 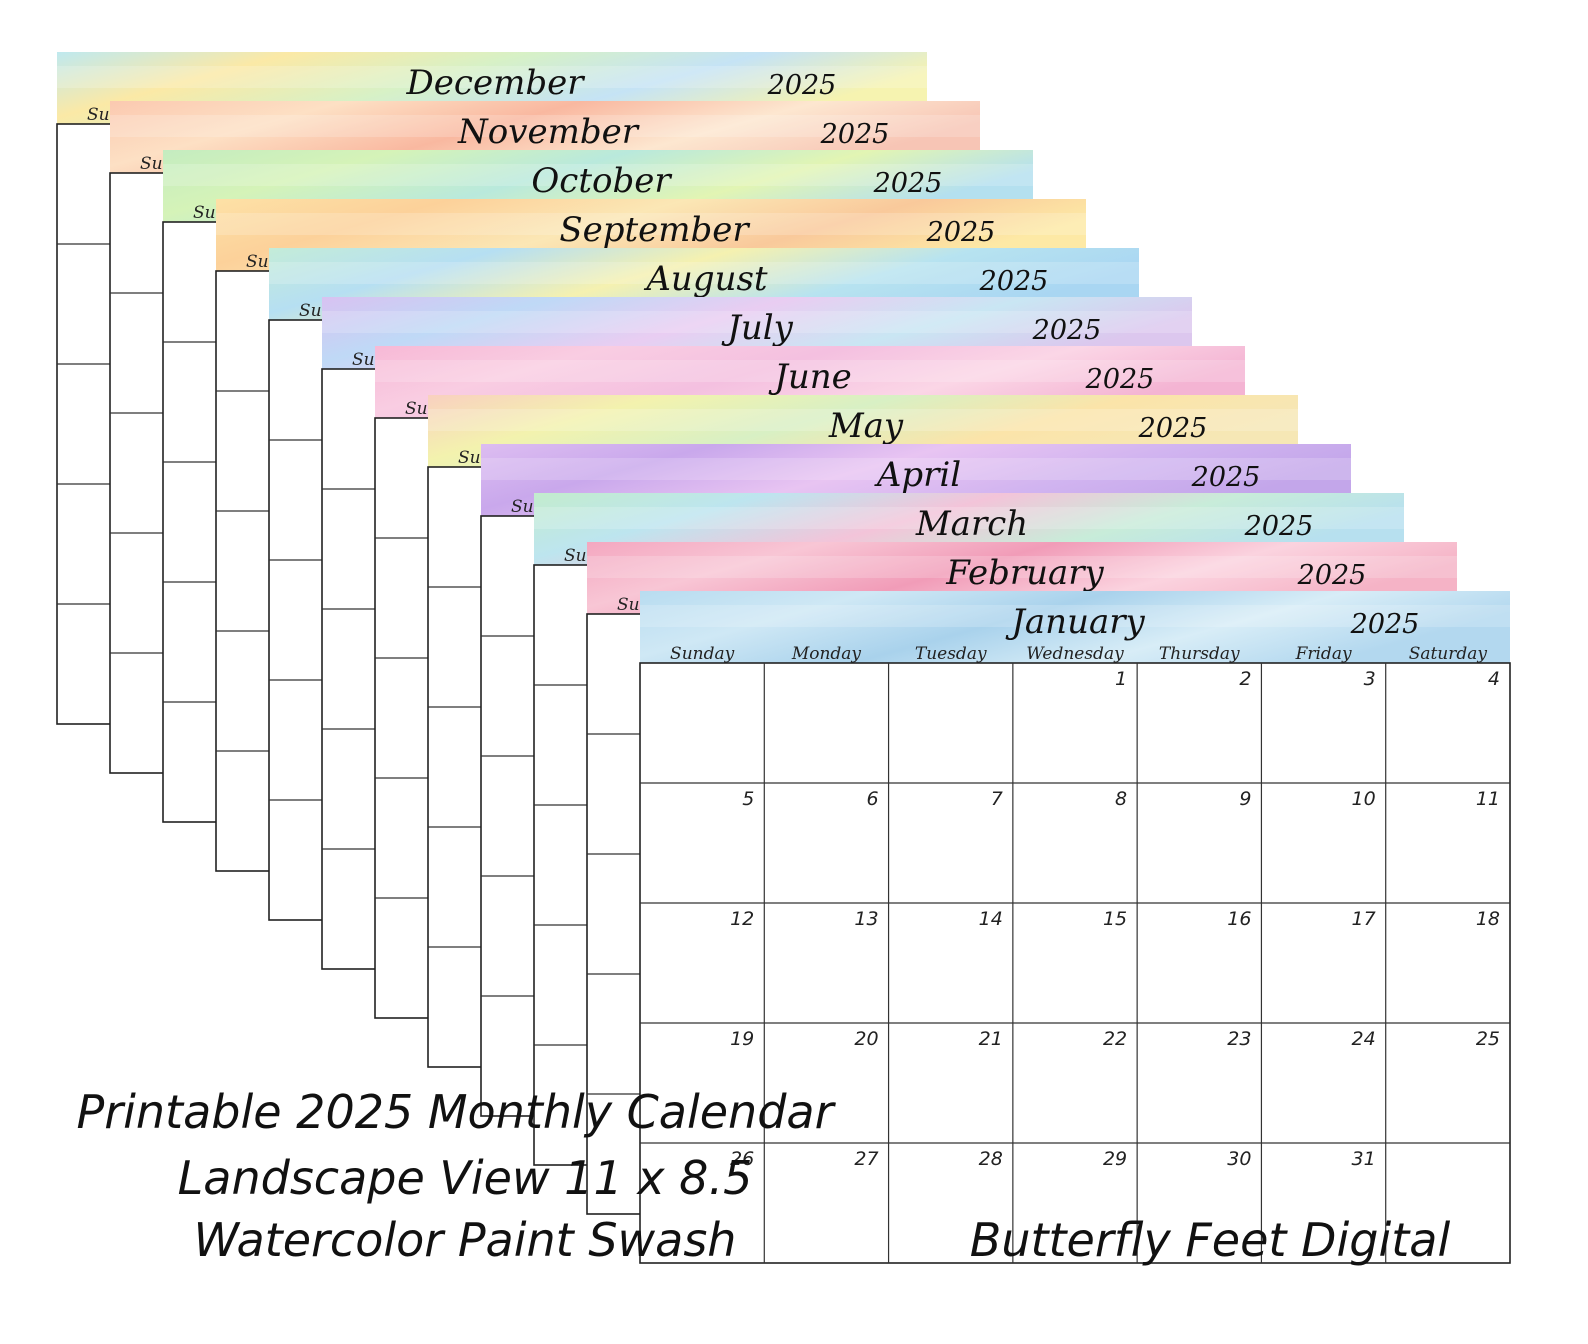 I want to click on caption-line: Landscape View 11 x 8.5, so click(x=465, y=1178).